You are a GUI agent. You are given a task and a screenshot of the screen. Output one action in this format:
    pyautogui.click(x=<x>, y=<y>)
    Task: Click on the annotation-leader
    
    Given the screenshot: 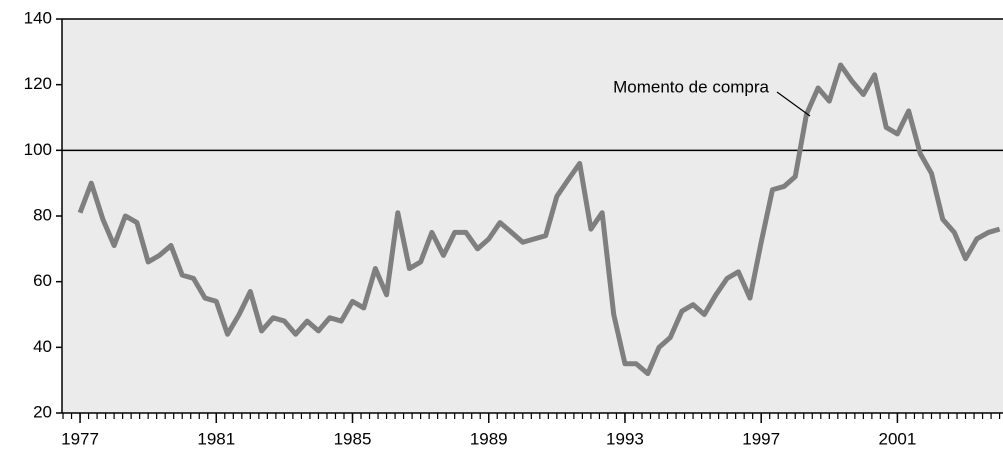 What is the action you would take?
    pyautogui.click(x=793, y=104)
    